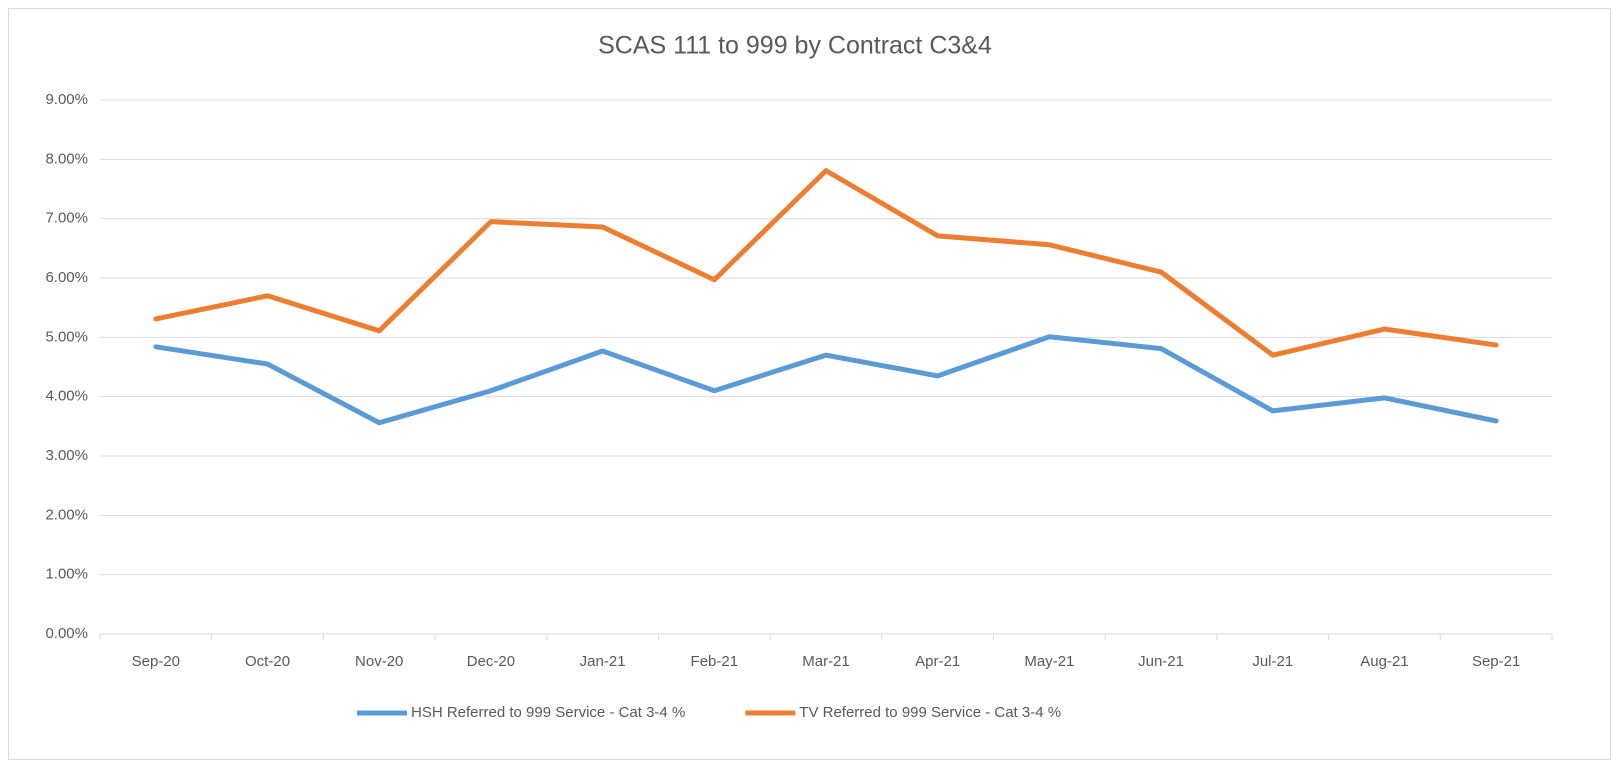  Describe the element at coordinates (66, 99) in the screenshot. I see `y-tick-label: 9.00%` at that location.